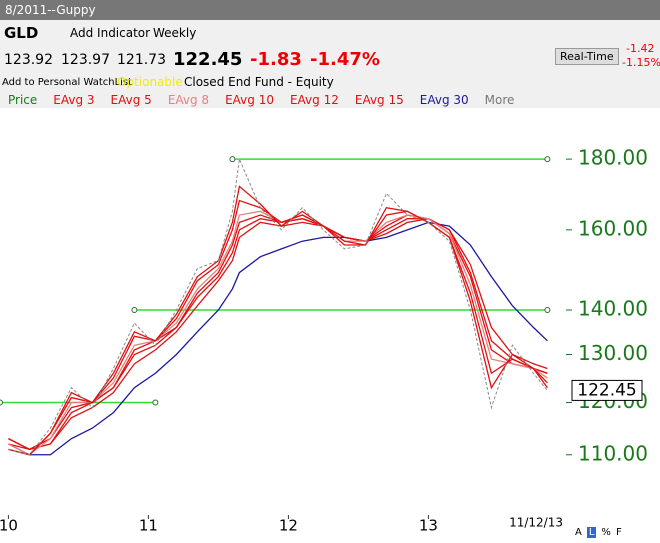 This screenshot has height=543, width=660. I want to click on change-pct: -1.47%, so click(345, 59).